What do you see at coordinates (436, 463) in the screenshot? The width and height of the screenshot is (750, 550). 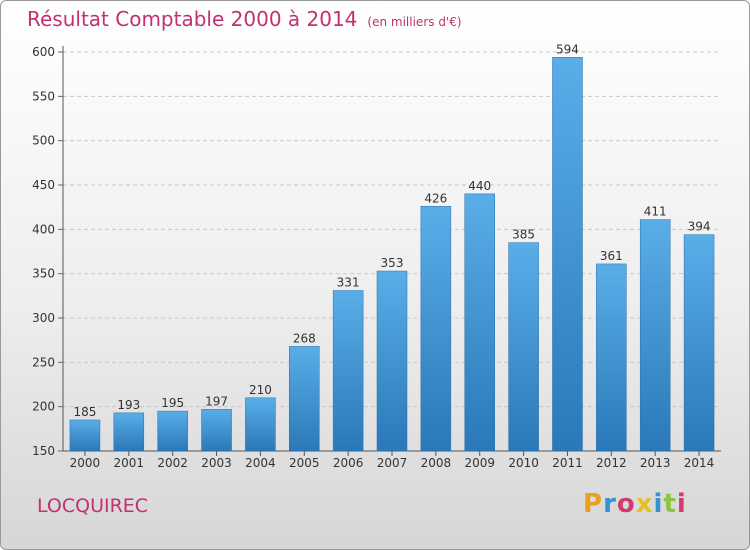 I see `x-tick-label: 2008` at bounding box center [436, 463].